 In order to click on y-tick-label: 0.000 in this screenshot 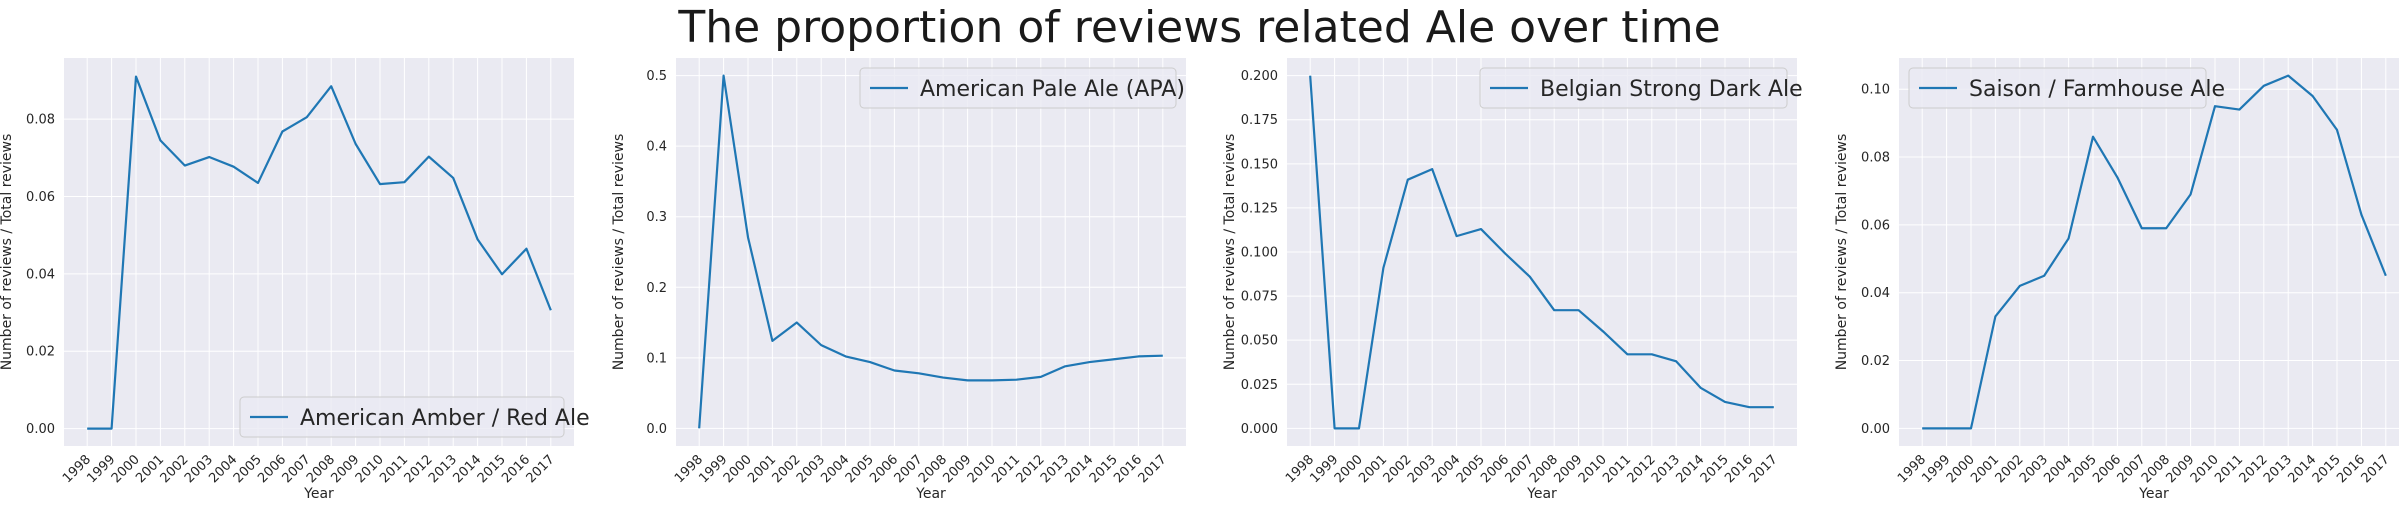, I will do `click(1259, 429)`.